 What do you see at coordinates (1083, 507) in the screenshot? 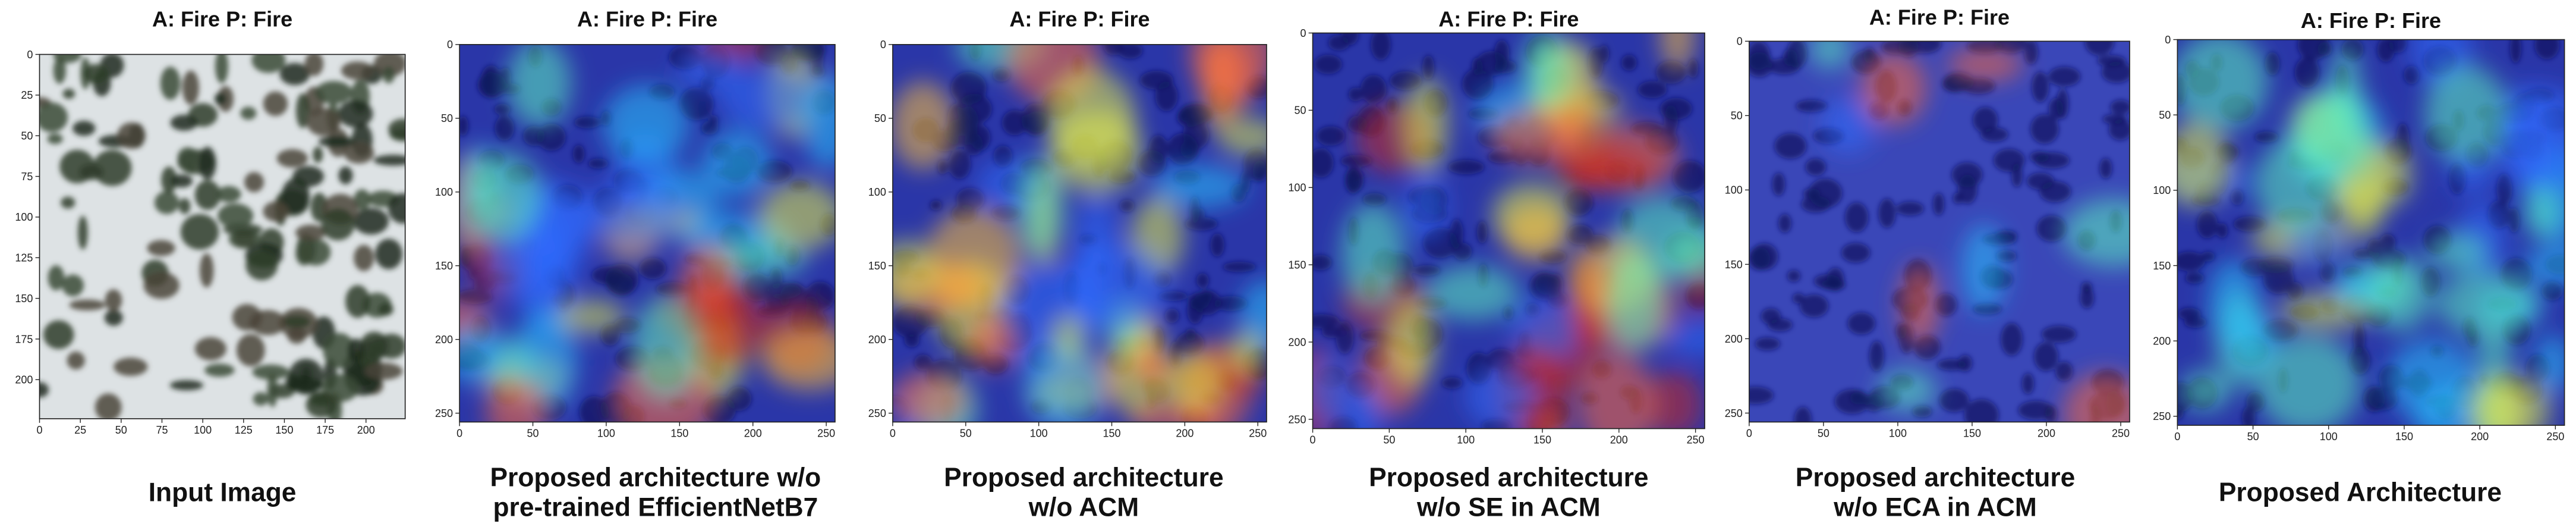
I see `caption: w/o ACM` at bounding box center [1083, 507].